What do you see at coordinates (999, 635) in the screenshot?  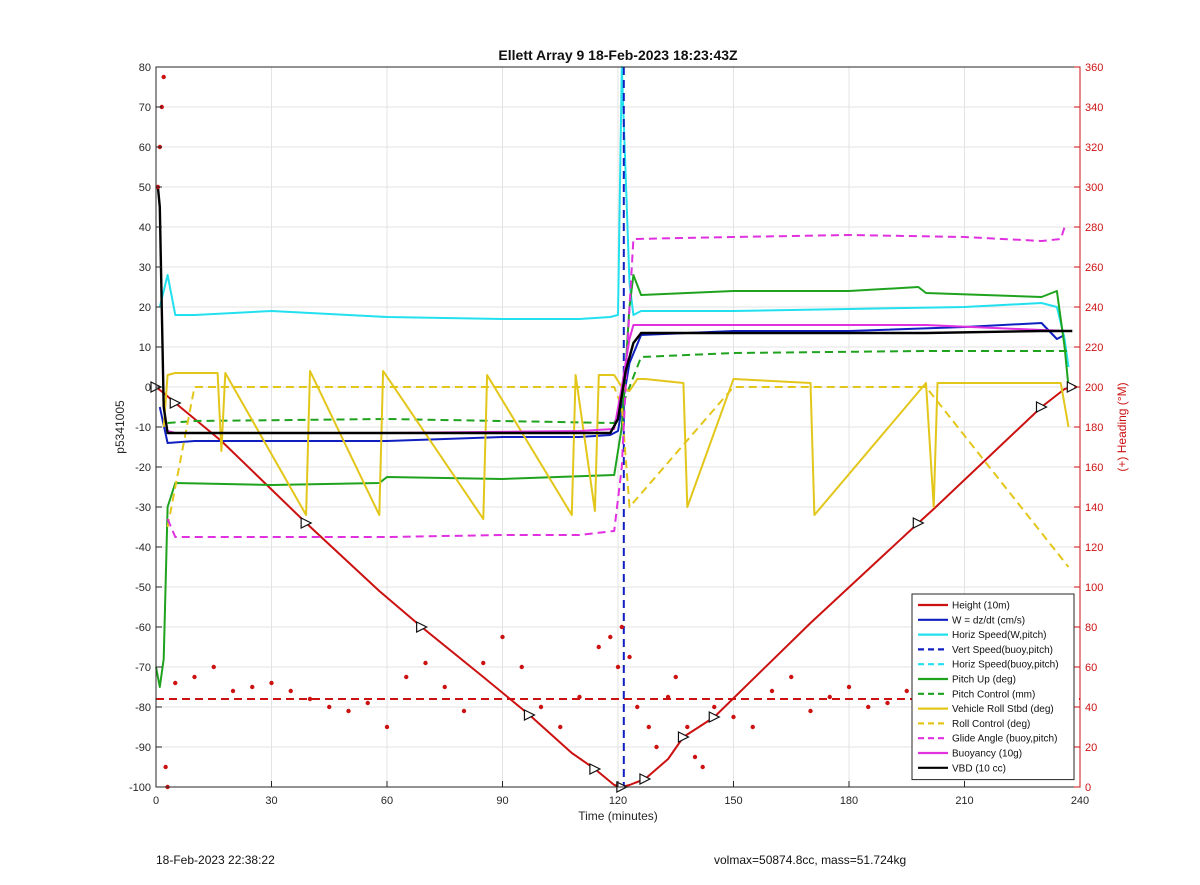 I see `legend-label: Horiz Speed(W,pitch)` at bounding box center [999, 635].